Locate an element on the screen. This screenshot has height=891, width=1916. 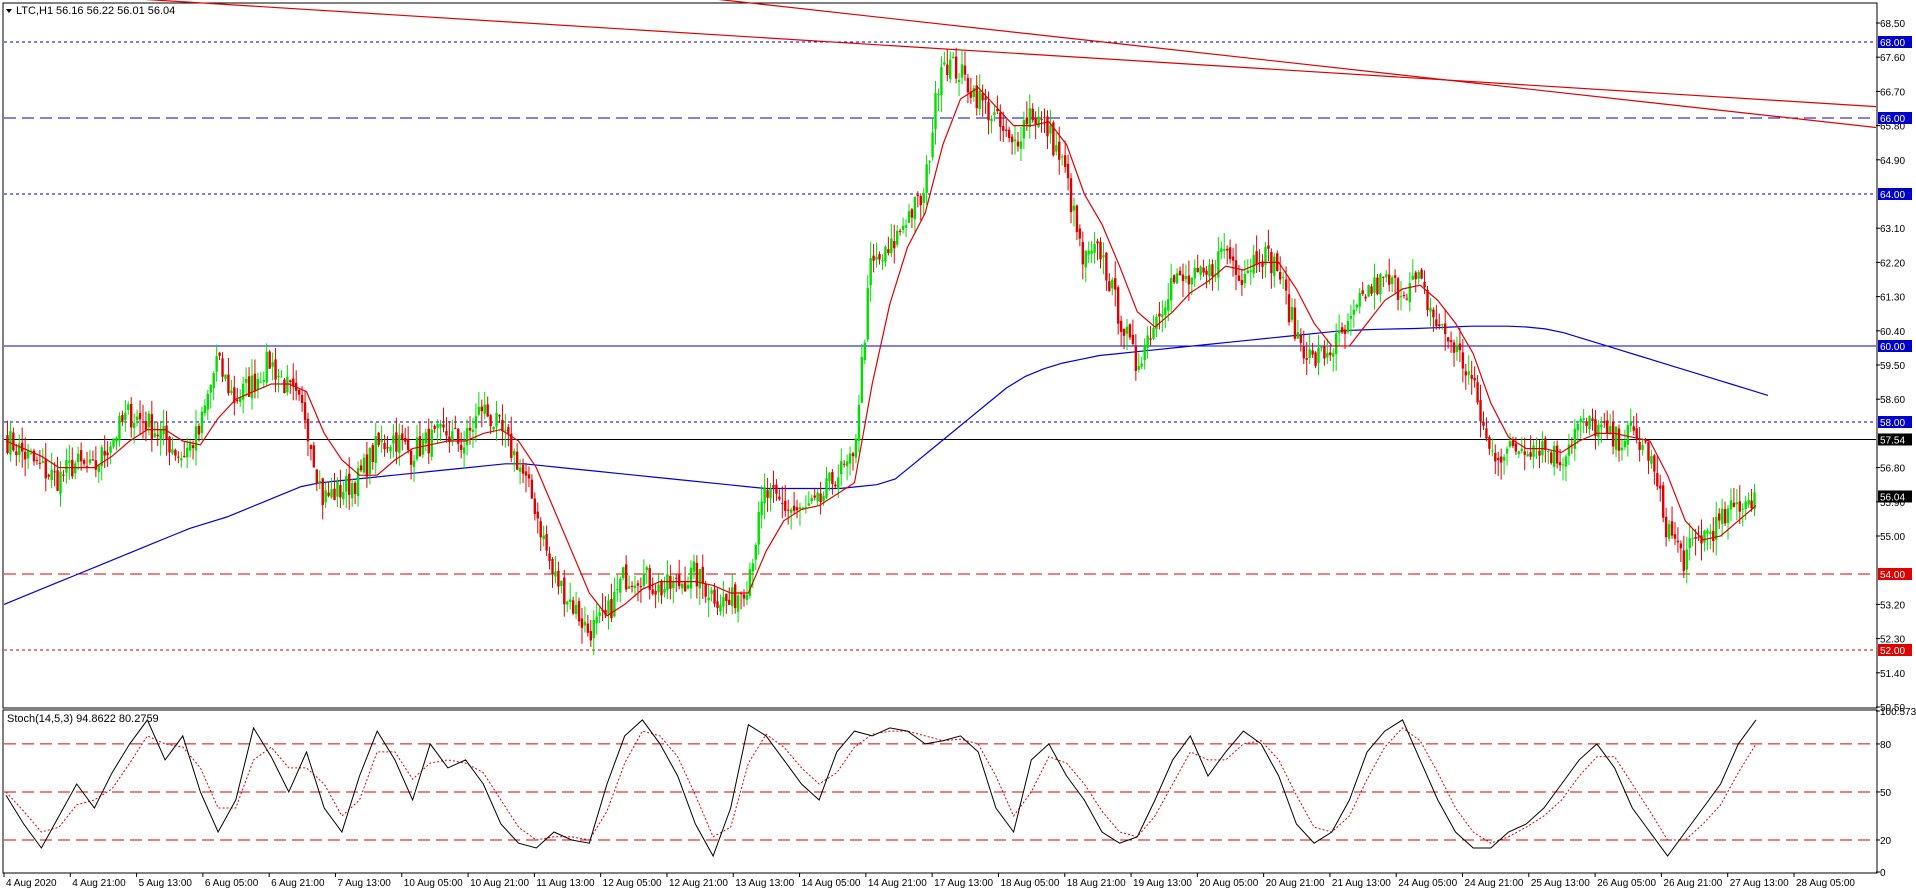
level-tag: 57.54 is located at coordinates (1895, 439).